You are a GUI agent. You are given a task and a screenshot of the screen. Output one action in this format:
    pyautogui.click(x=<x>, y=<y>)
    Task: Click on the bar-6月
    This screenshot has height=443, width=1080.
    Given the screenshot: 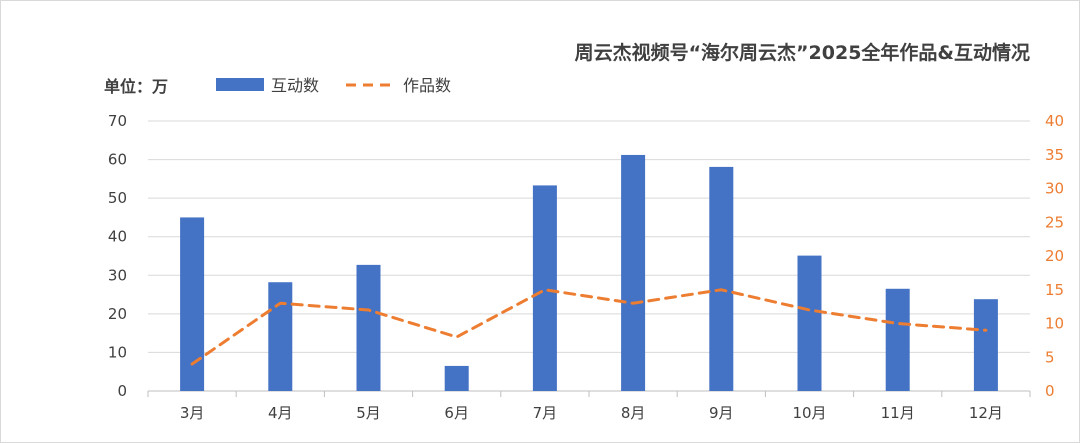 What is the action you would take?
    pyautogui.click(x=456, y=378)
    